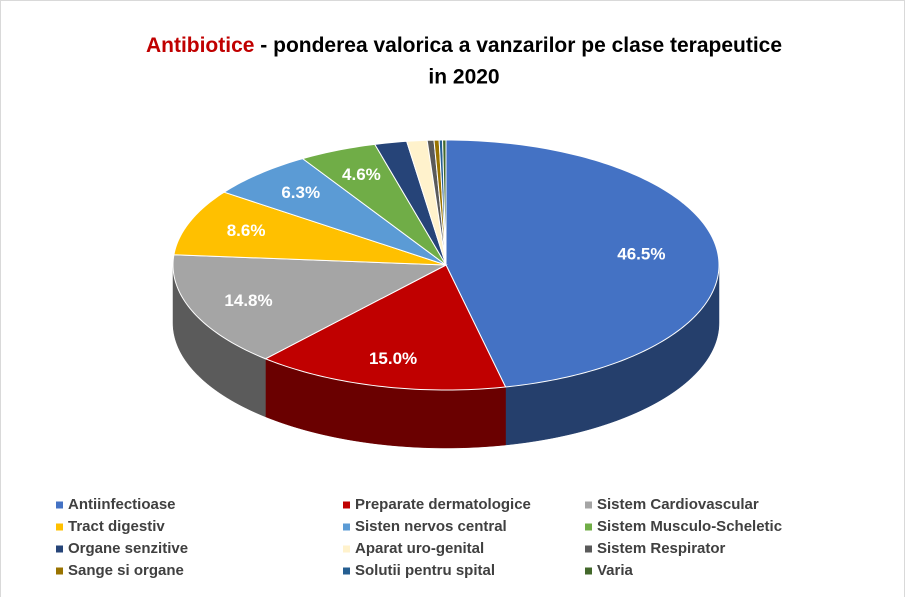 The height and width of the screenshot is (597, 906). What do you see at coordinates (248, 300) in the screenshot?
I see `data-label: 14.8%` at bounding box center [248, 300].